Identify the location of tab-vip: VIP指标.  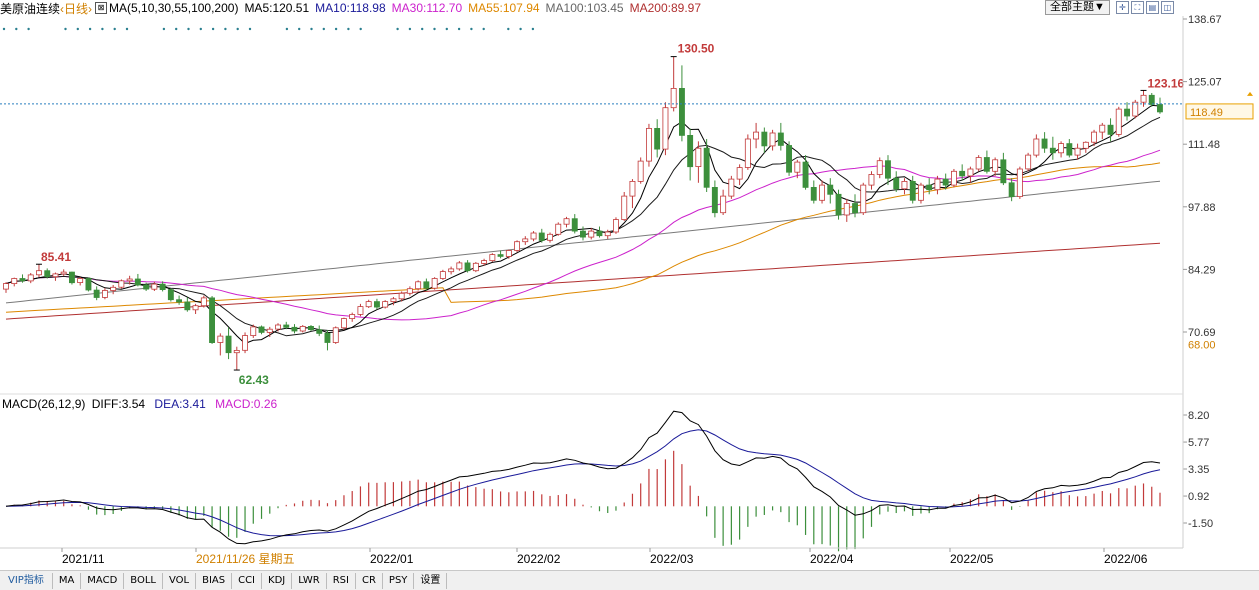
(26, 580).